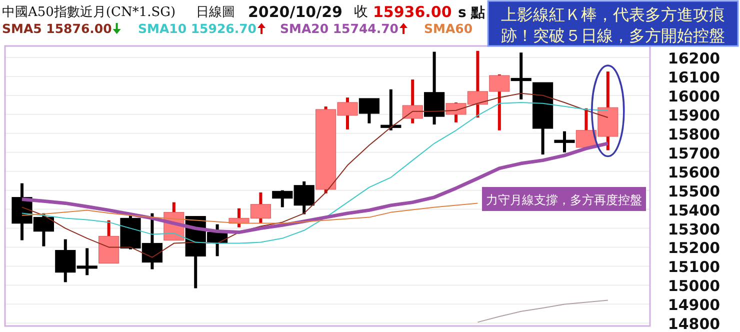  What do you see at coordinates (215, 12) in the screenshot?
I see `chart-subtitle: 日線圖` at bounding box center [215, 12].